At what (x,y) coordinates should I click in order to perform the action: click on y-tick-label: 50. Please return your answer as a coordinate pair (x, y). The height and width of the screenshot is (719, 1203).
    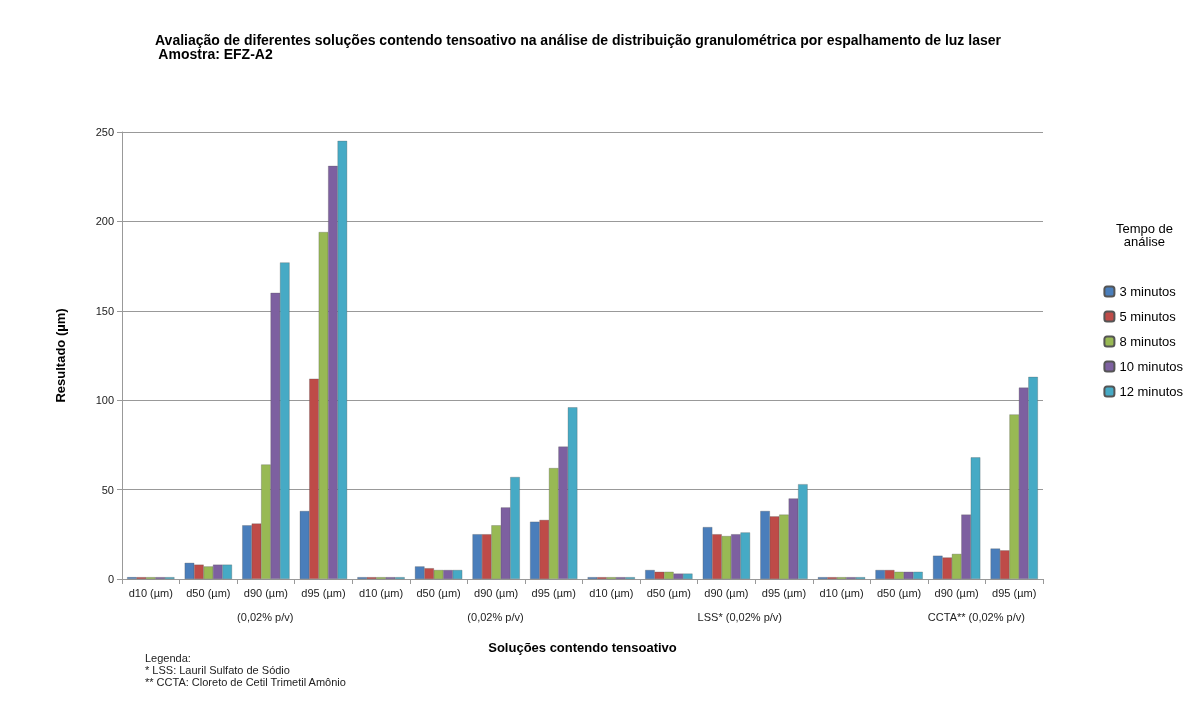
    Looking at the image, I should click on (107, 489).